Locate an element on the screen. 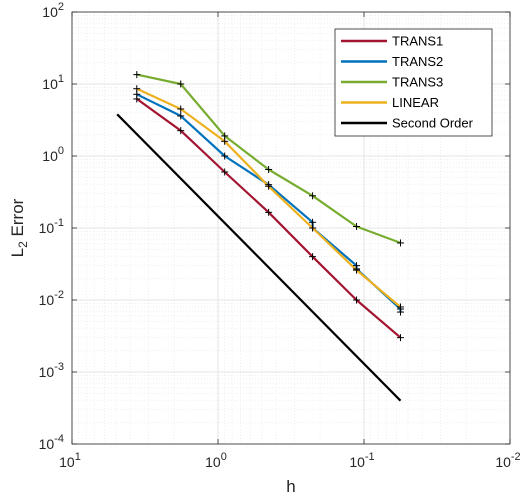 Image resolution: width=525 pixels, height=500 pixels. y-axis-title-rest: Error is located at coordinates (17, 219).